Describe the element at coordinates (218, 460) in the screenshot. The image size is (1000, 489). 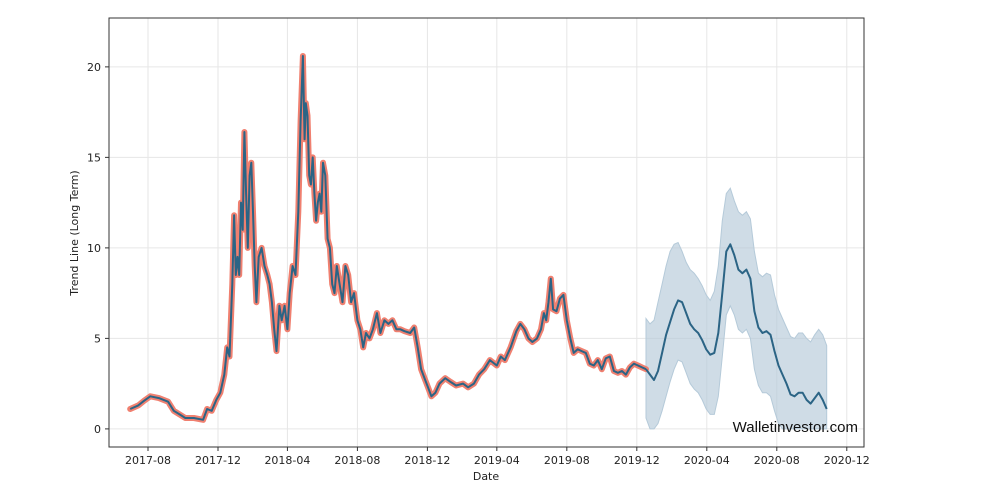
I see `x-tick-label: 2017-12` at that location.